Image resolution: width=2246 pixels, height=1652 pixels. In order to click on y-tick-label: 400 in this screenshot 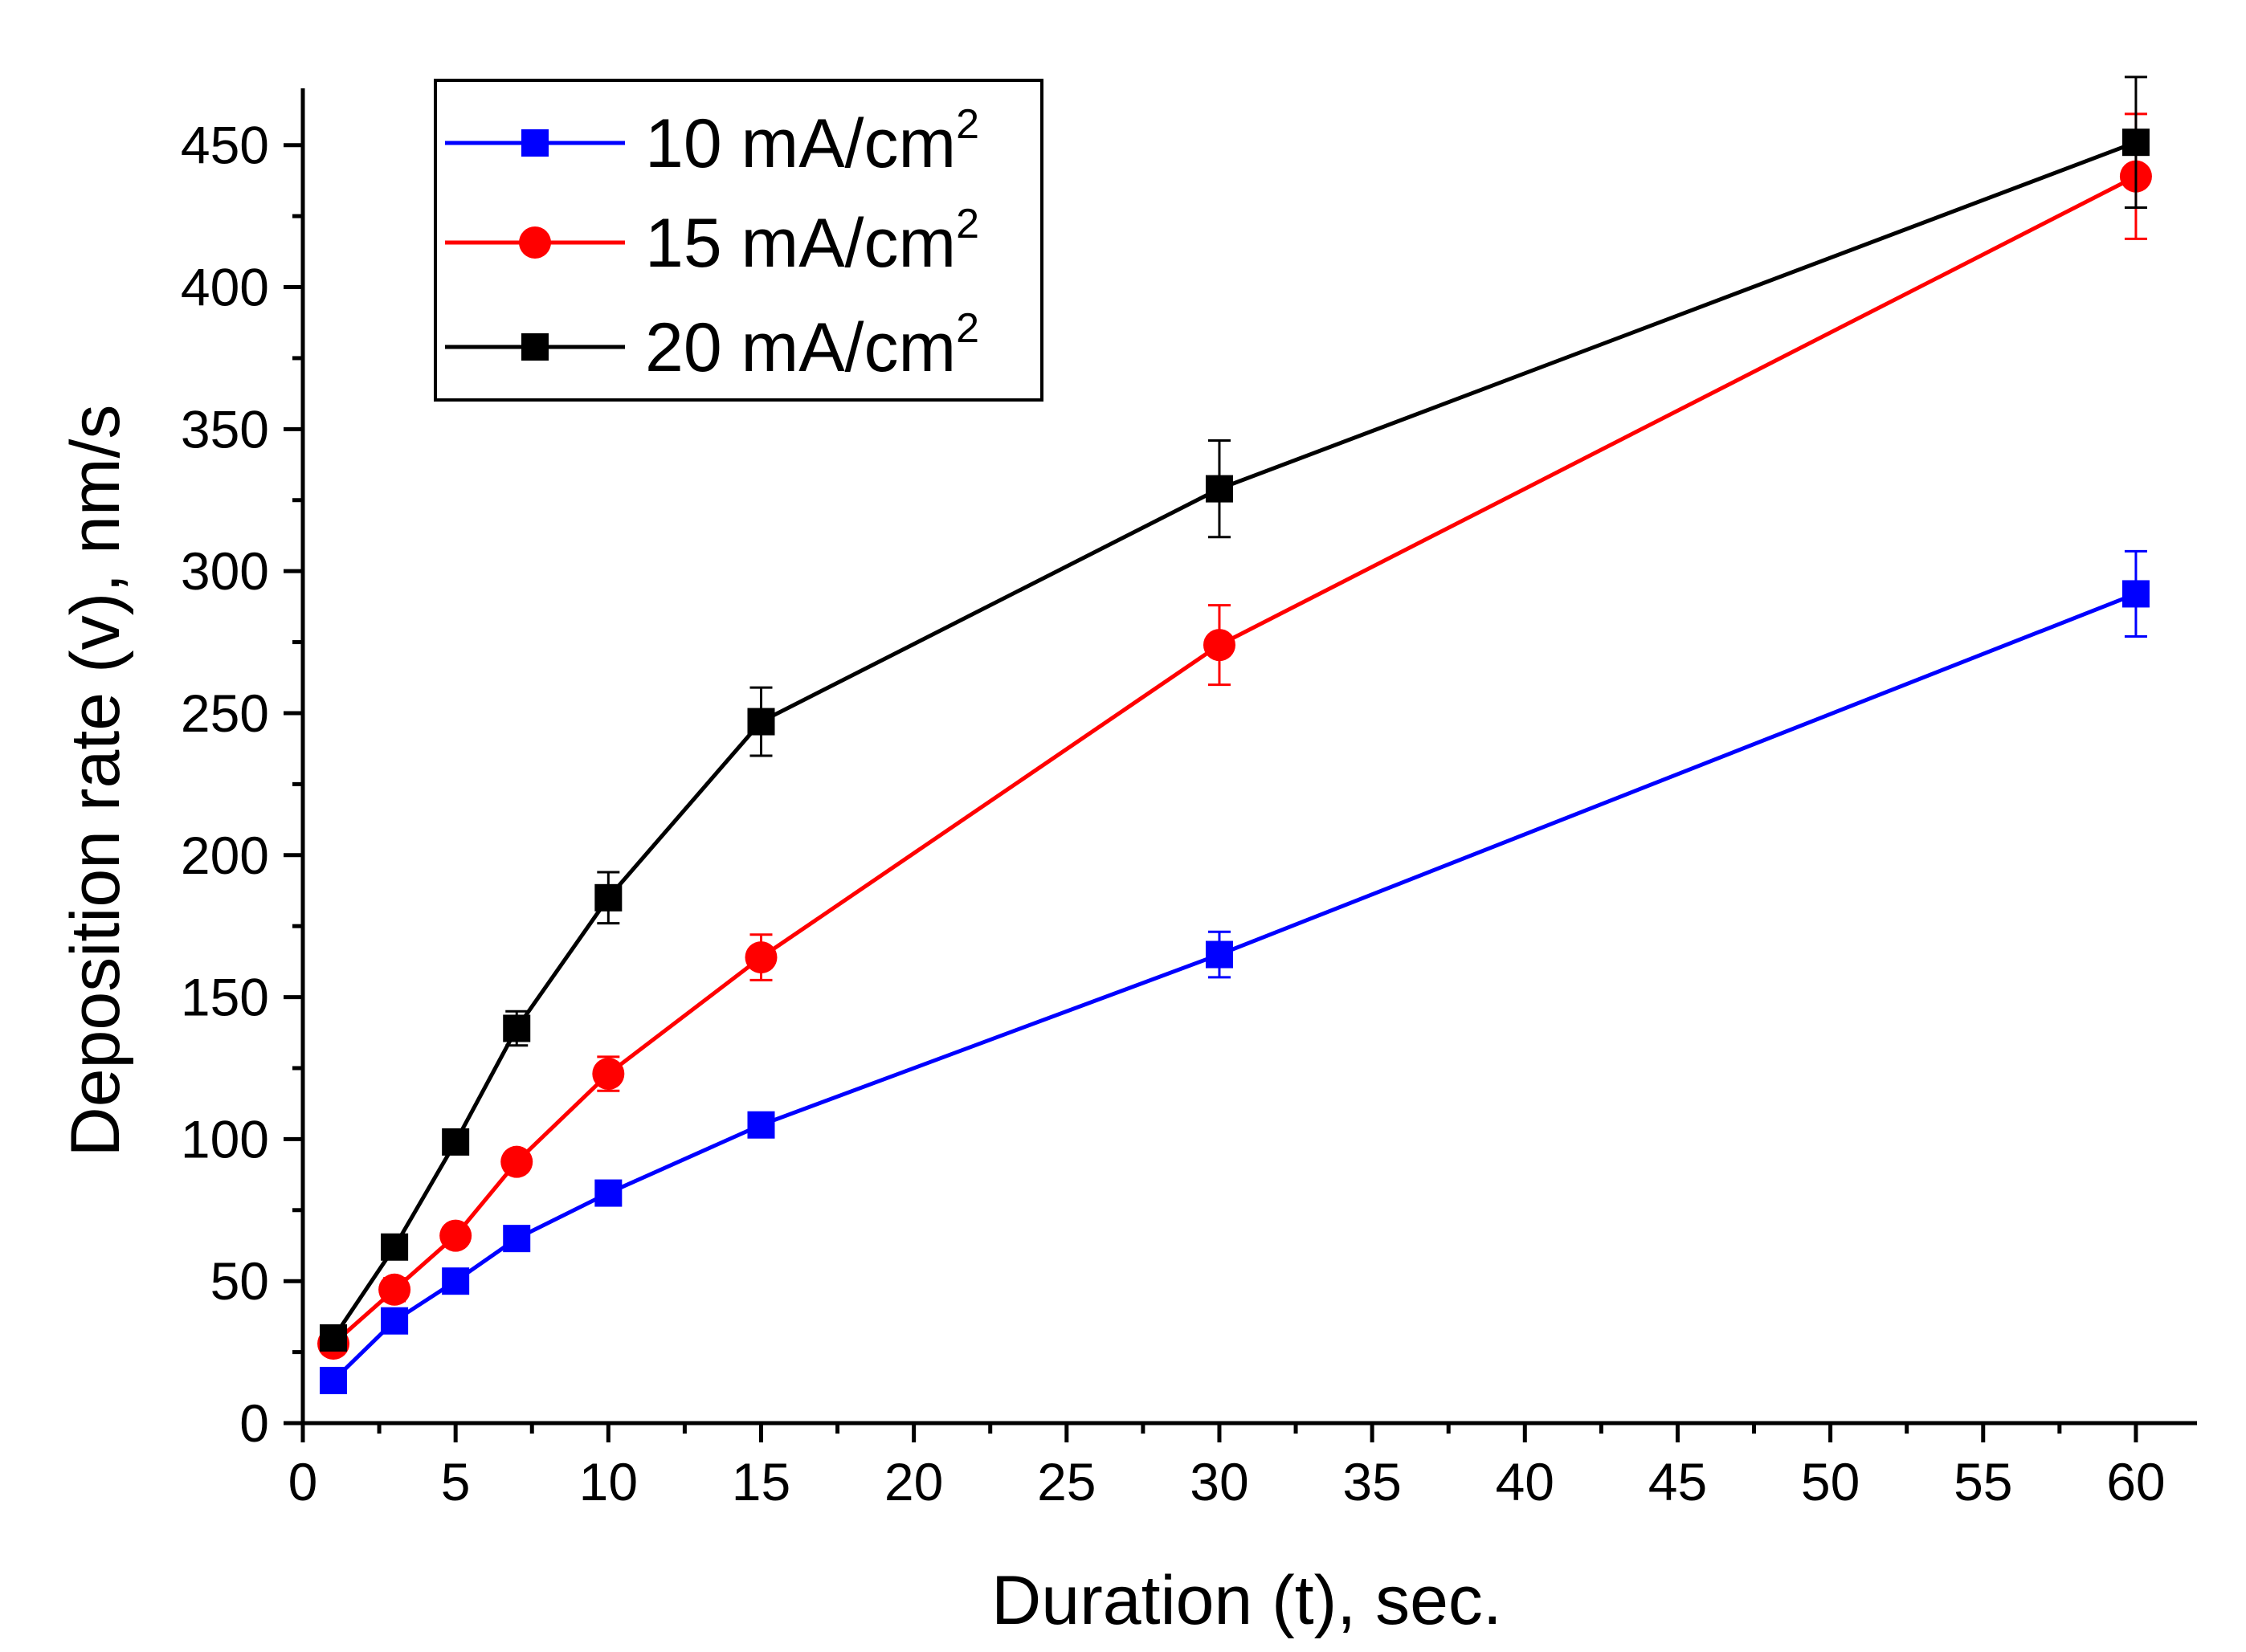, I will do `click(225, 287)`.